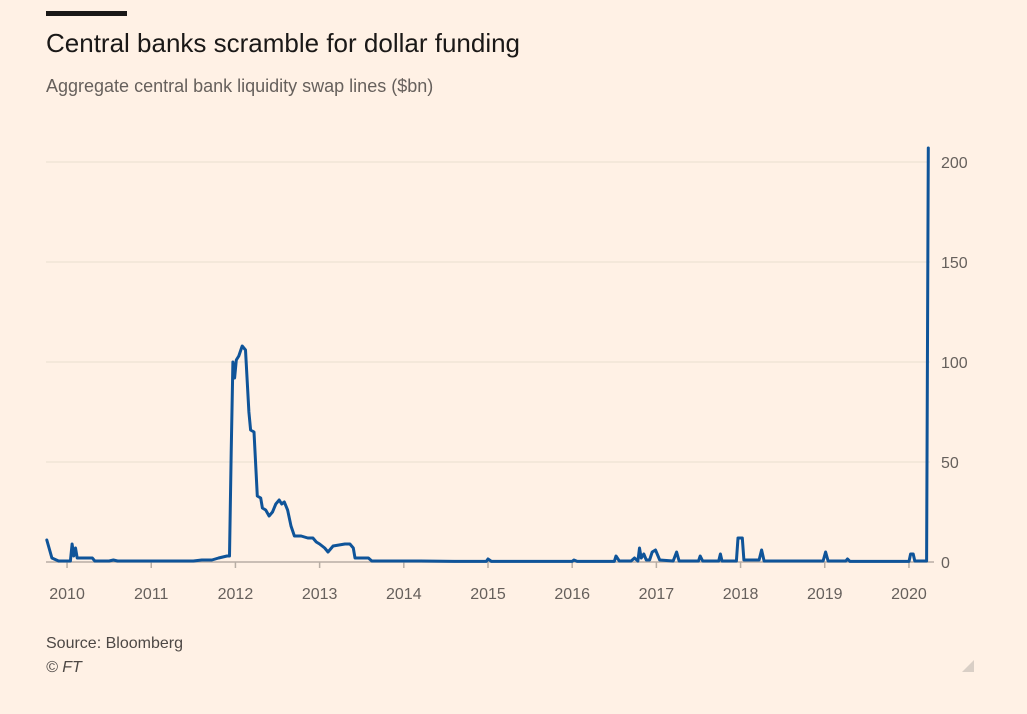 This screenshot has width=1027, height=714. I want to click on x-tick-label-2018: 2018, so click(741, 594).